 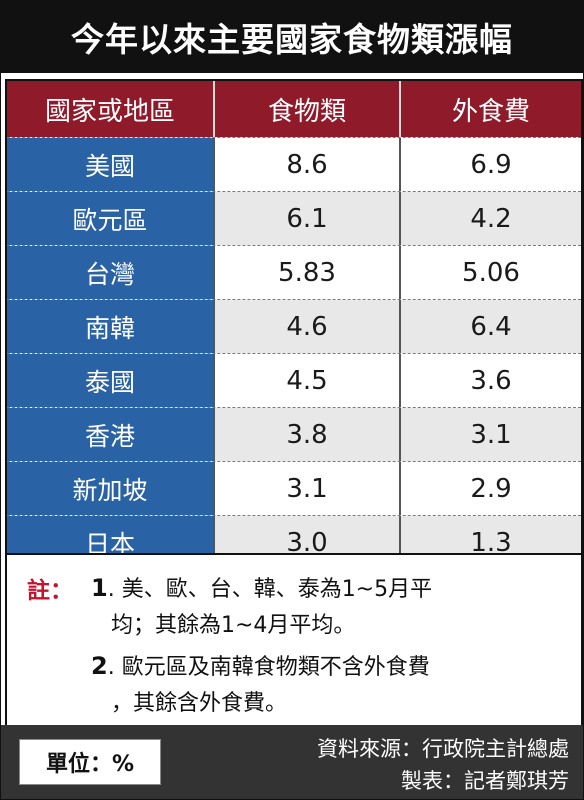 What do you see at coordinates (443, 749) in the screenshot?
I see `source-credit: 資料來源：行政院主計總處` at bounding box center [443, 749].